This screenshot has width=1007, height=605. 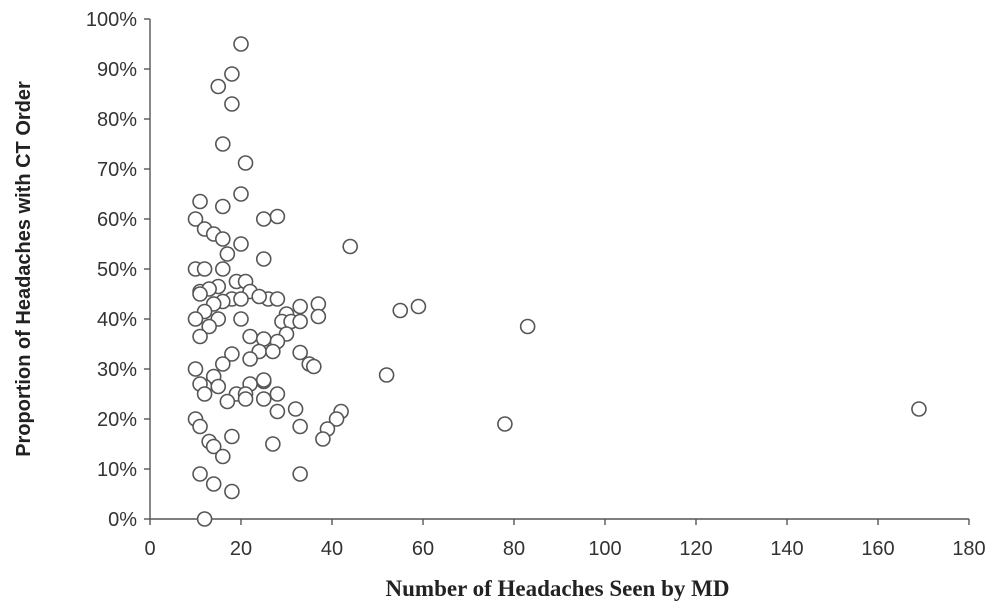 I want to click on x-tick-label: 120, so click(x=695, y=549).